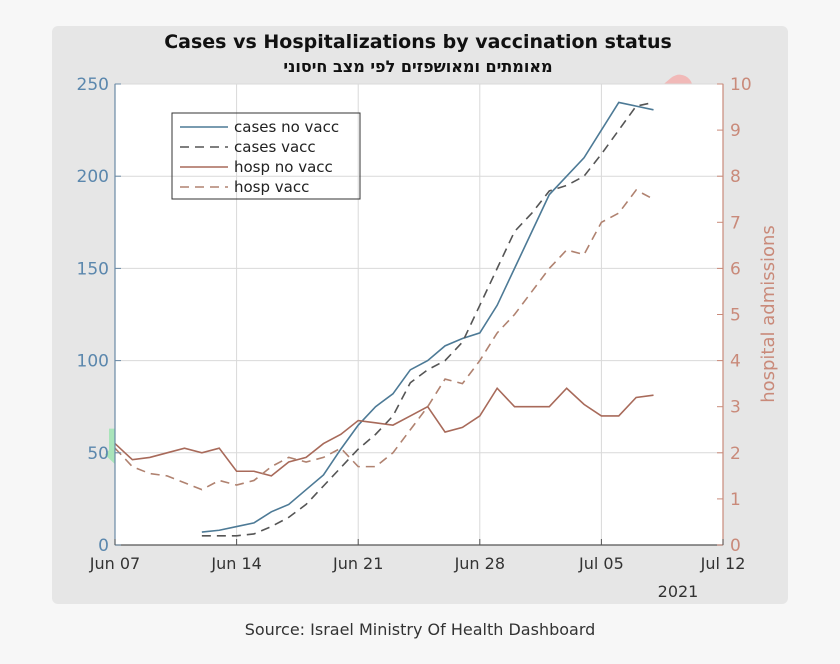 The image size is (840, 664). Describe the element at coordinates (735, 269) in the screenshot. I see `y-right-tick-label: 6` at that location.